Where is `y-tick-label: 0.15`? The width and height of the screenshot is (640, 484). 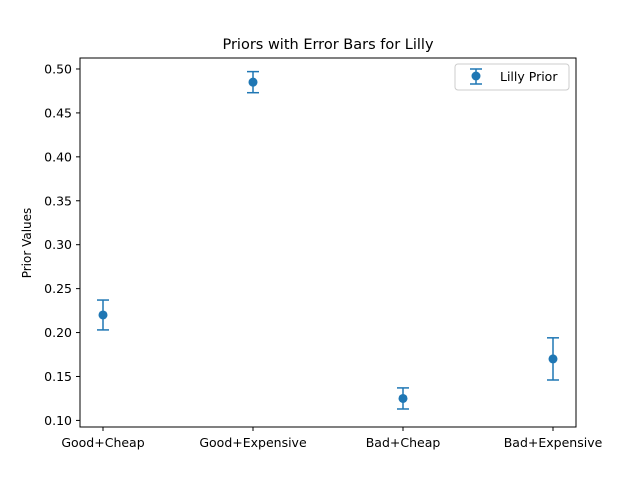
y-tick-label: 0.15 is located at coordinates (58, 376).